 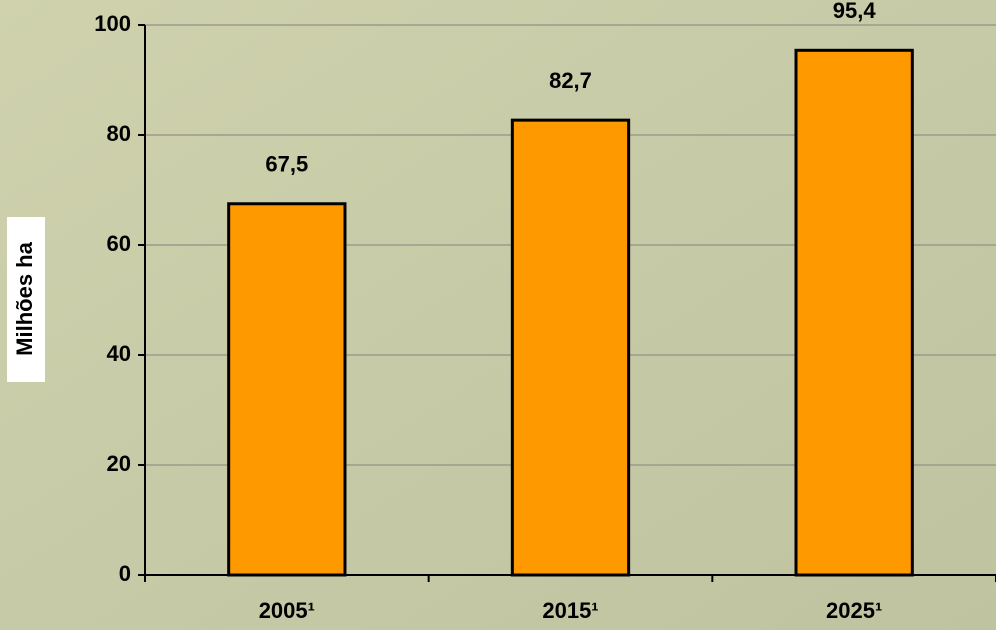 What do you see at coordinates (570, 80) in the screenshot?
I see `value-label: 82,7` at bounding box center [570, 80].